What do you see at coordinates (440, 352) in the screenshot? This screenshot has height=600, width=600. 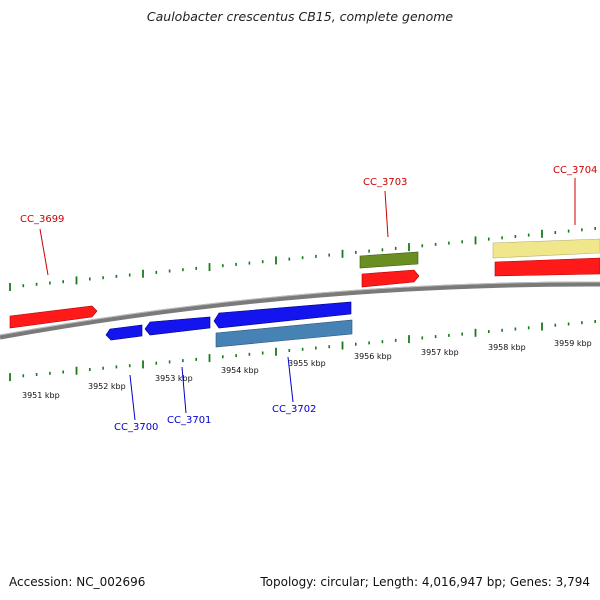 I see `scale-label-3957: 3957 kbp` at bounding box center [440, 352].